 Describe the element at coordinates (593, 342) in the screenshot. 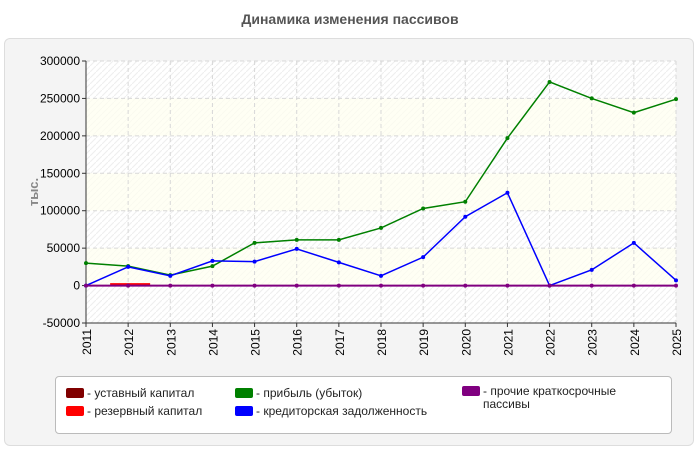

I see `x-tick-label: 2023` at that location.